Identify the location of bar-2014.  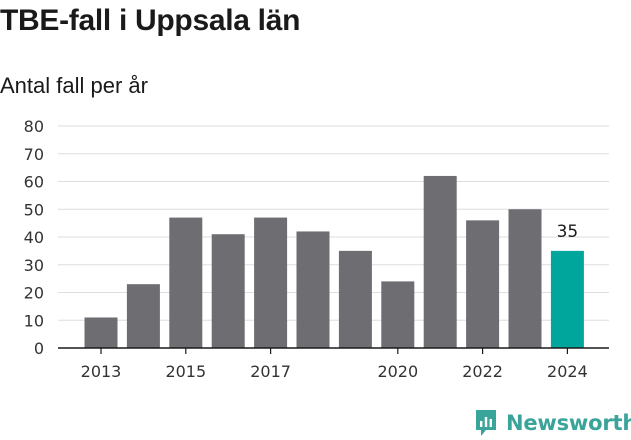
(143, 316).